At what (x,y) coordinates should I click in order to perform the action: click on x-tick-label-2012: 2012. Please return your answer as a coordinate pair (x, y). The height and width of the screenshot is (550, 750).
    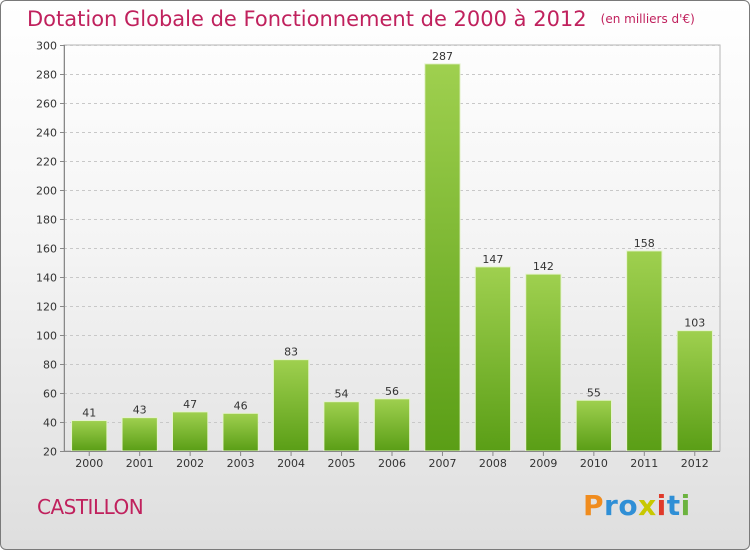
    Looking at the image, I should click on (695, 463).